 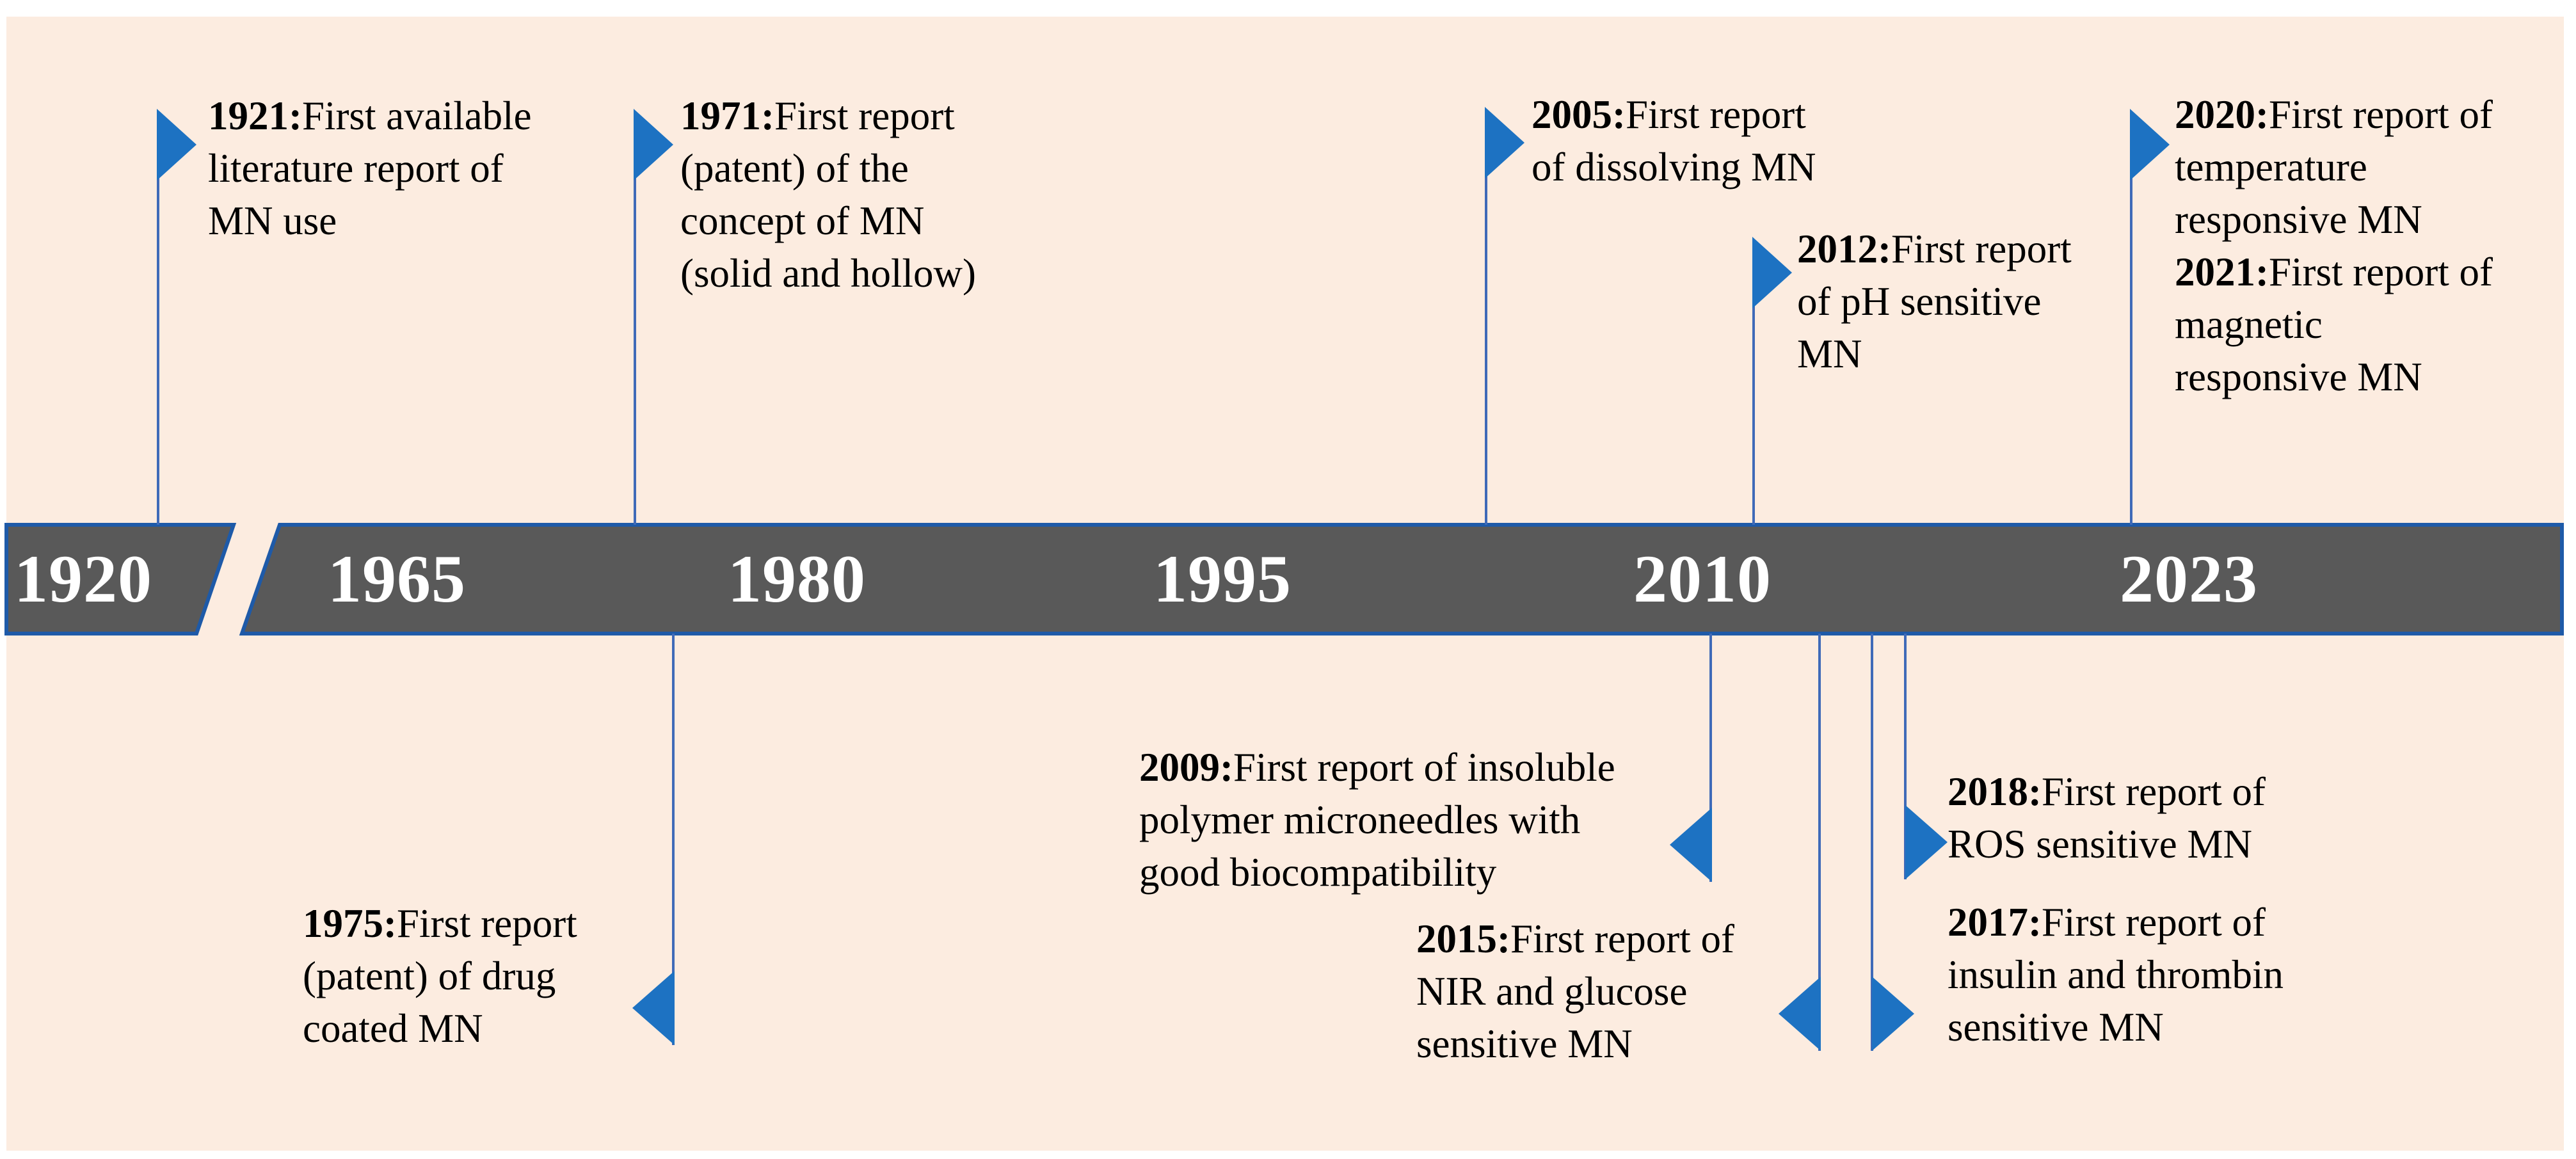 What do you see at coordinates (255, 115) in the screenshot?
I see `event-year: 1921:` at bounding box center [255, 115].